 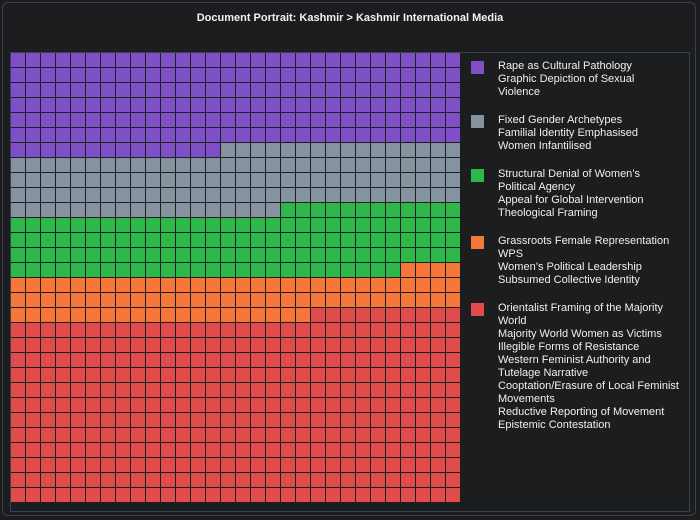 What do you see at coordinates (477, 67) in the screenshot?
I see `legend-swatch` at bounding box center [477, 67].